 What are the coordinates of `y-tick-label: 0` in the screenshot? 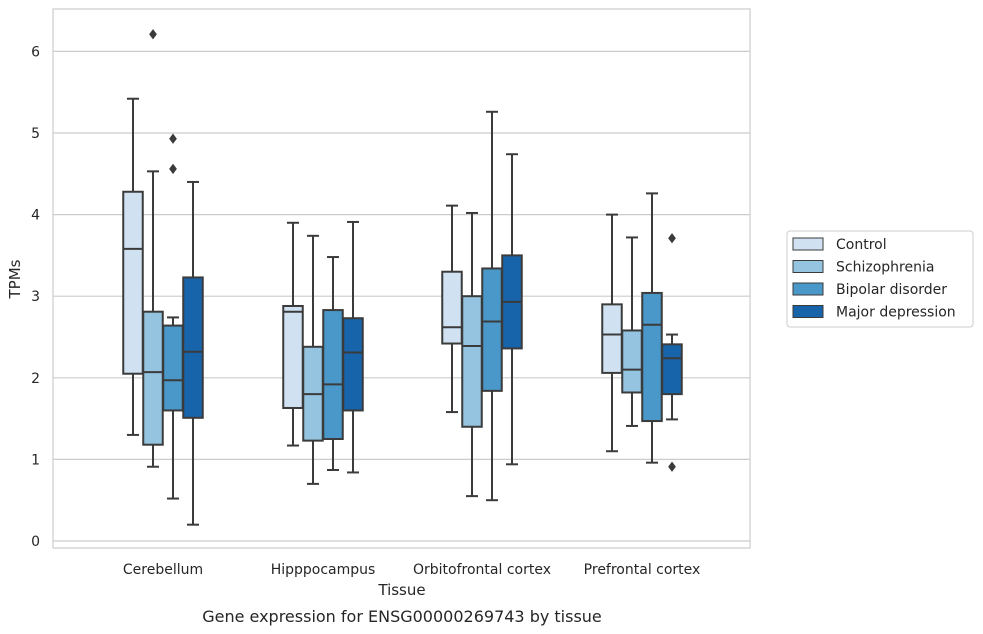 It's located at (35, 542).